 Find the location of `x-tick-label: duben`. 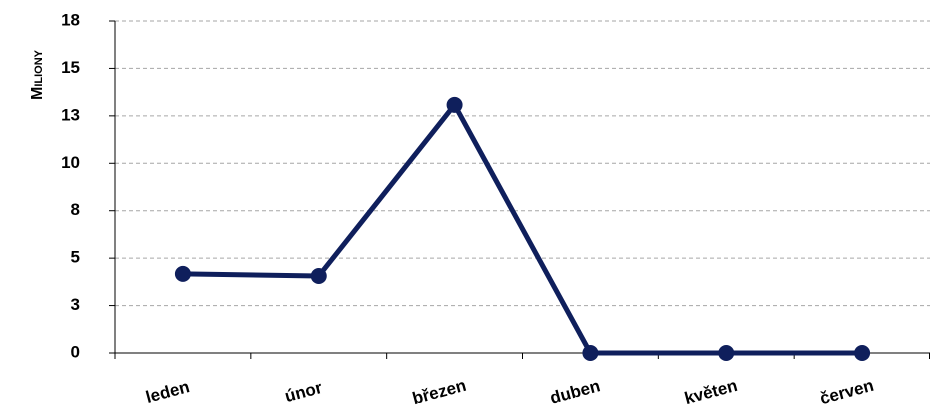

x-tick-label: duben is located at coordinates (575, 392).